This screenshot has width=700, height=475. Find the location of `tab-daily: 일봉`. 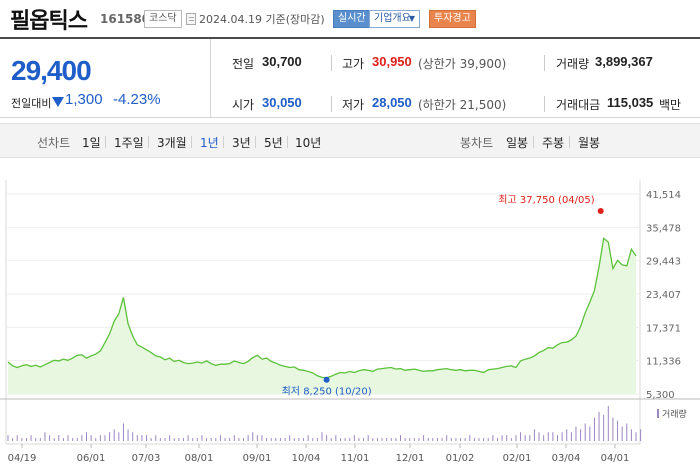

tab-daily: 일봉 is located at coordinates (517, 143).